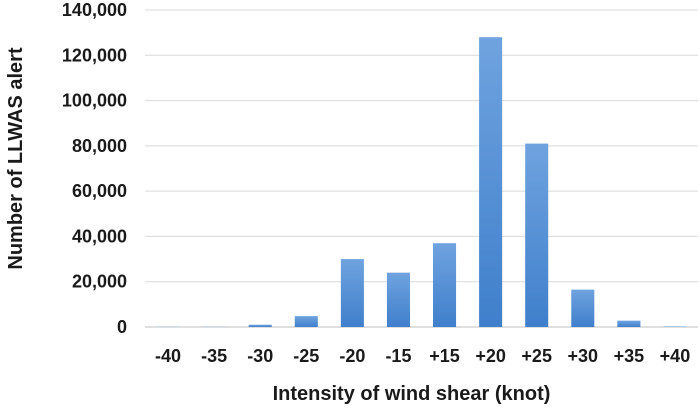 The image size is (700, 409). What do you see at coordinates (94, 10) in the screenshot?
I see `y-tick-label: 140,000` at bounding box center [94, 10].